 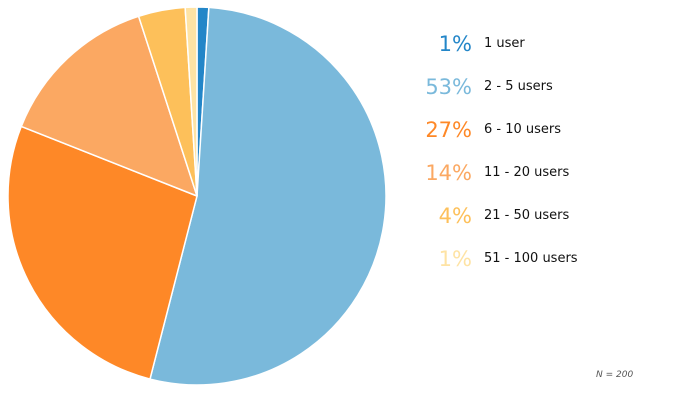 I want to click on legend-percent: 14%, so click(x=448, y=172).